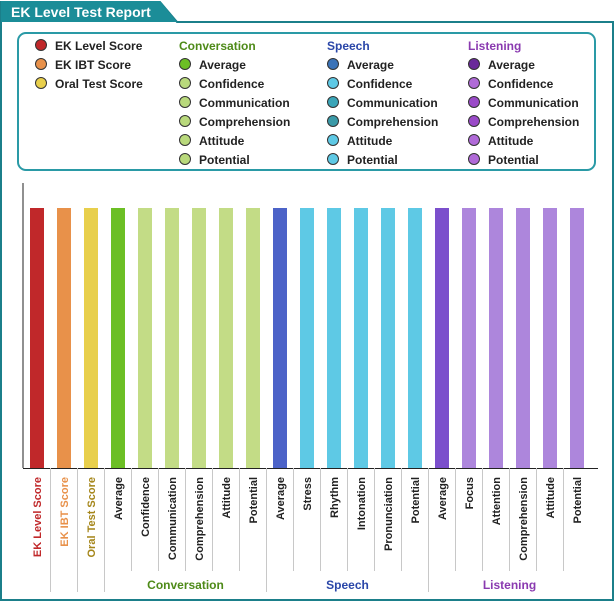 This screenshot has width=614, height=601. Describe the element at coordinates (389, 514) in the screenshot. I see `x-tick-label: Pronunciation` at that location.